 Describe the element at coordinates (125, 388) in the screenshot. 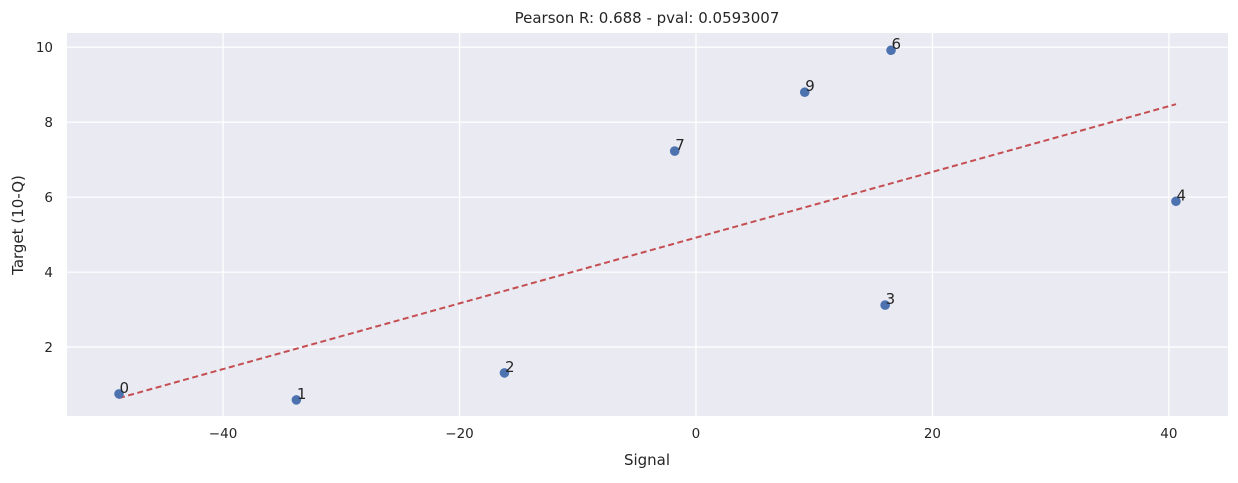

I see `point-label: 0` at that location.